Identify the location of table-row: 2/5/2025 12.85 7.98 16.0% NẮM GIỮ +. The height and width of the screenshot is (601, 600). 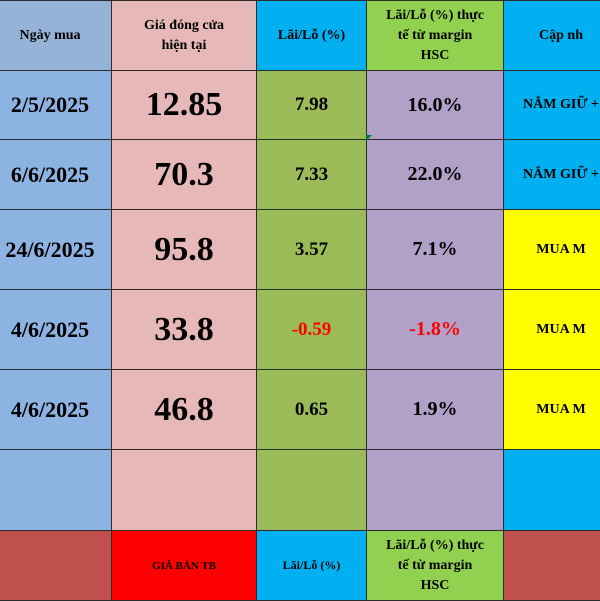
(300, 105).